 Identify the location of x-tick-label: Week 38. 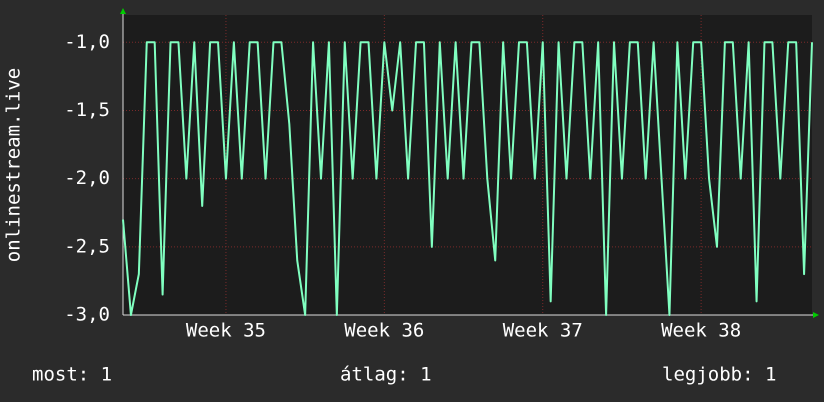
(701, 331).